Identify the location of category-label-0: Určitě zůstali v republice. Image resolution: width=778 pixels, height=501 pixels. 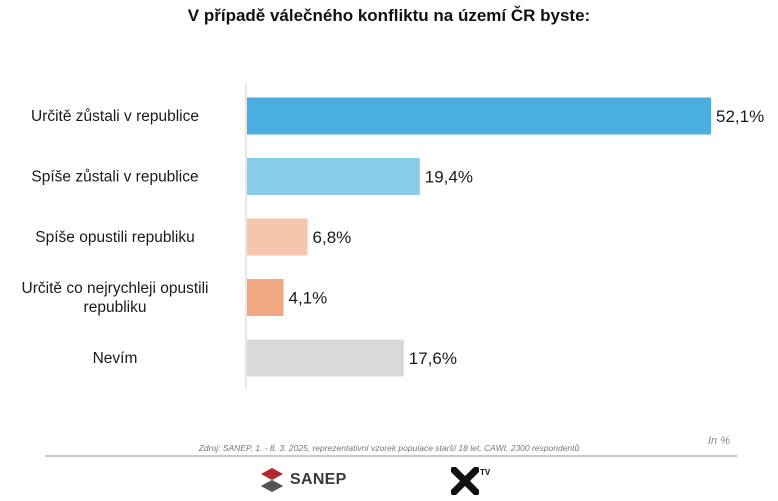
(115, 116).